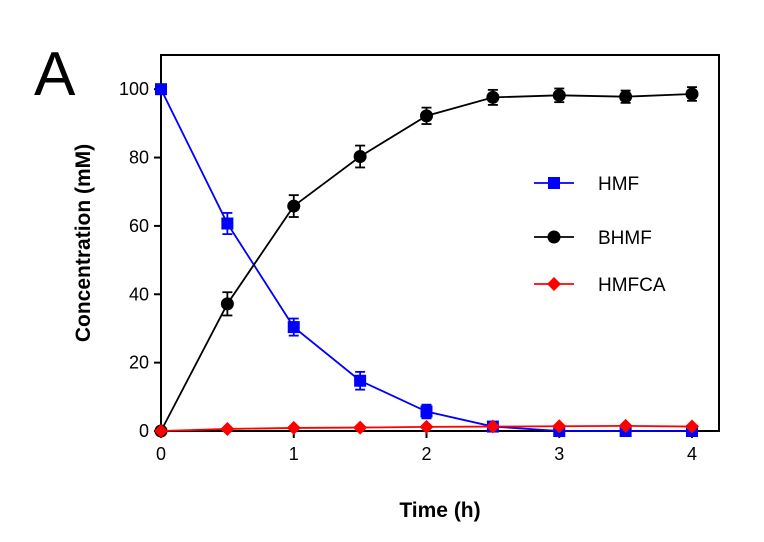  I want to click on y-tick-label: 80, so click(139, 158).